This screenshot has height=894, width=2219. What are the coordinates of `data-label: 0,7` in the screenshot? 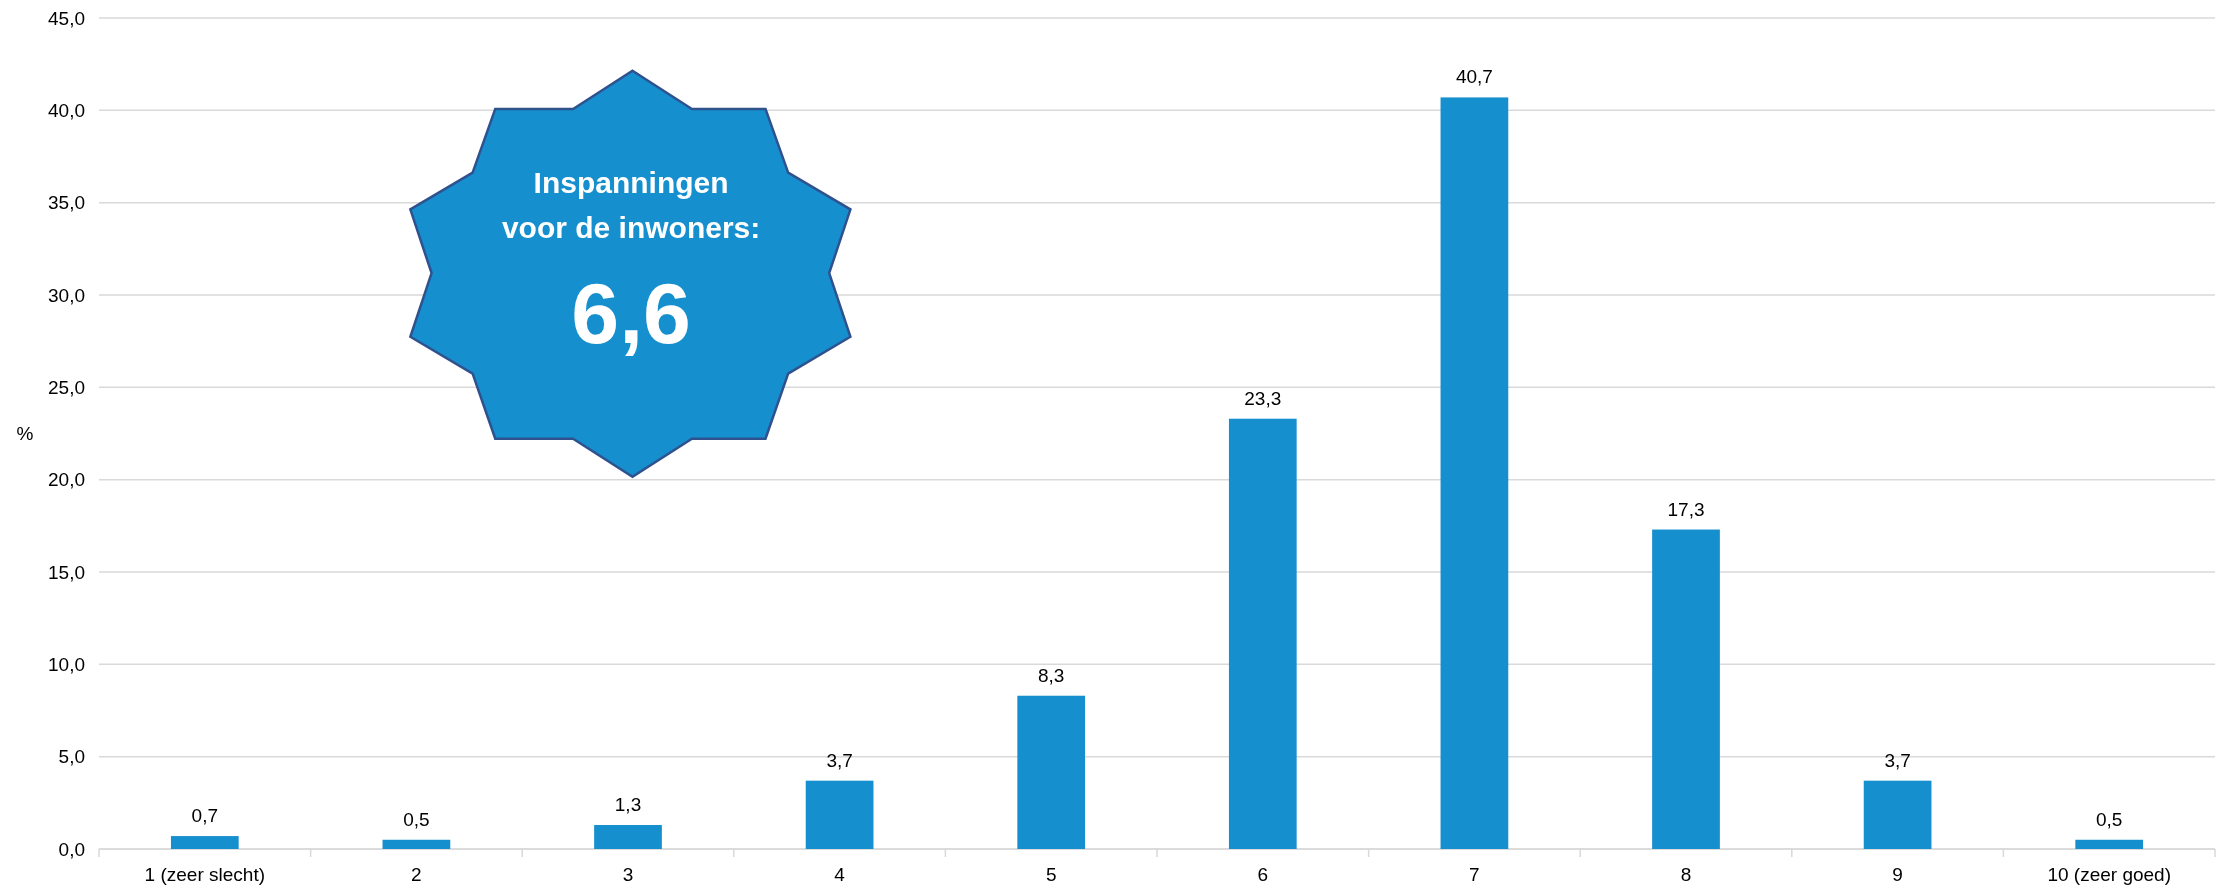 It's located at (205, 816).